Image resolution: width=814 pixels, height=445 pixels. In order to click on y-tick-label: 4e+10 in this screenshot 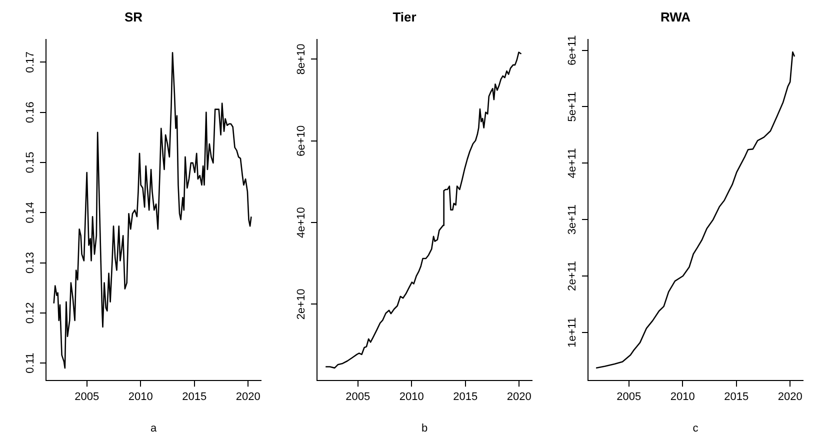, I will do `click(302, 222)`.